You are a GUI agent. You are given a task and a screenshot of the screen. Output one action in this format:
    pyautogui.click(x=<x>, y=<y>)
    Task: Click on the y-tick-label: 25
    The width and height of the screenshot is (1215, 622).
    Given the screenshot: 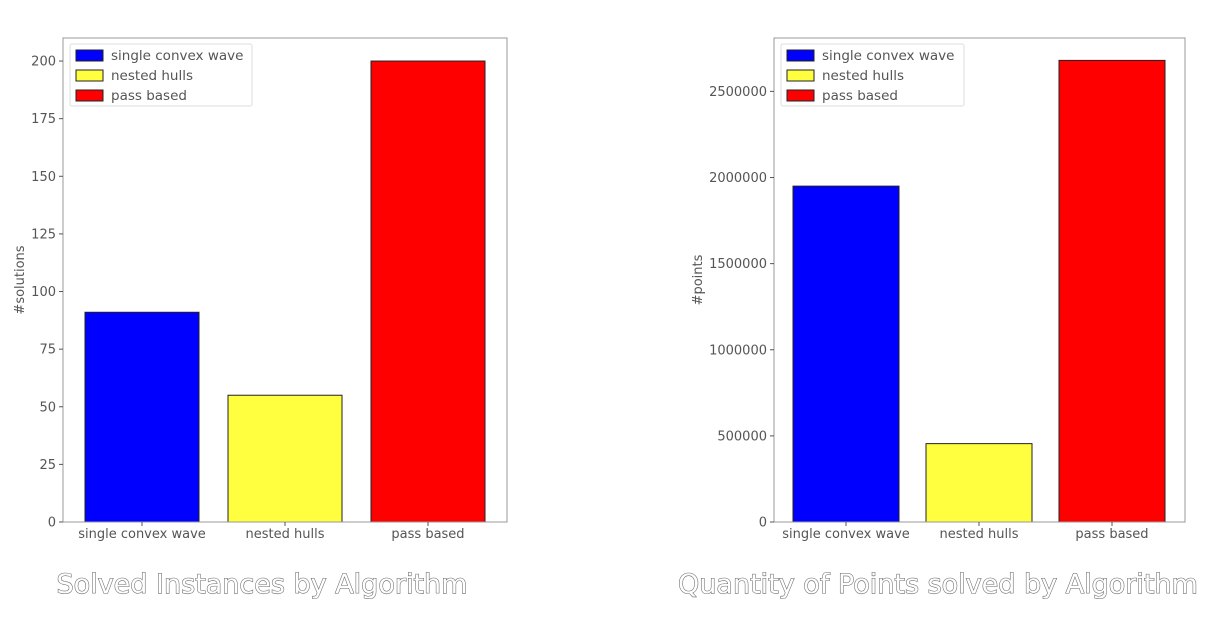 What is the action you would take?
    pyautogui.click(x=47, y=465)
    